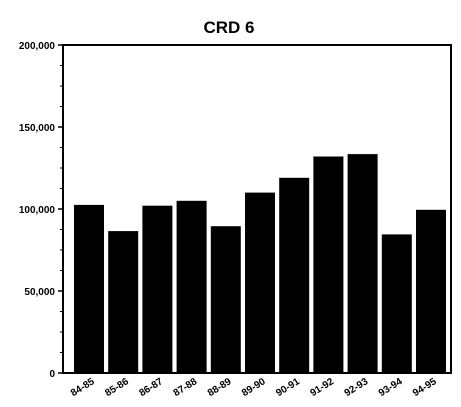 The height and width of the screenshot is (407, 461). What do you see at coordinates (357, 387) in the screenshot?
I see `x-tick-label: 92-93` at bounding box center [357, 387].